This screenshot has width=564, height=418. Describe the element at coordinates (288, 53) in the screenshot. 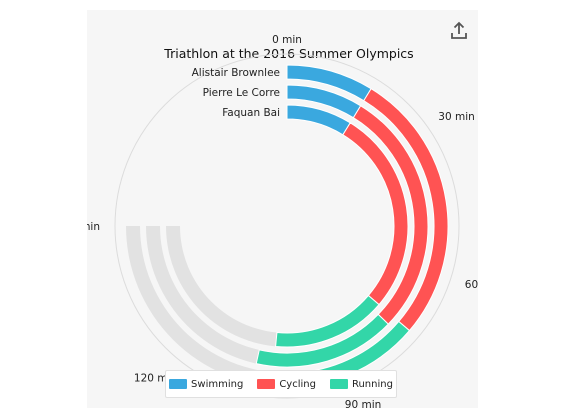

I see `chart-title: Triathlon at the 2016 Summer Olympics` at that location.